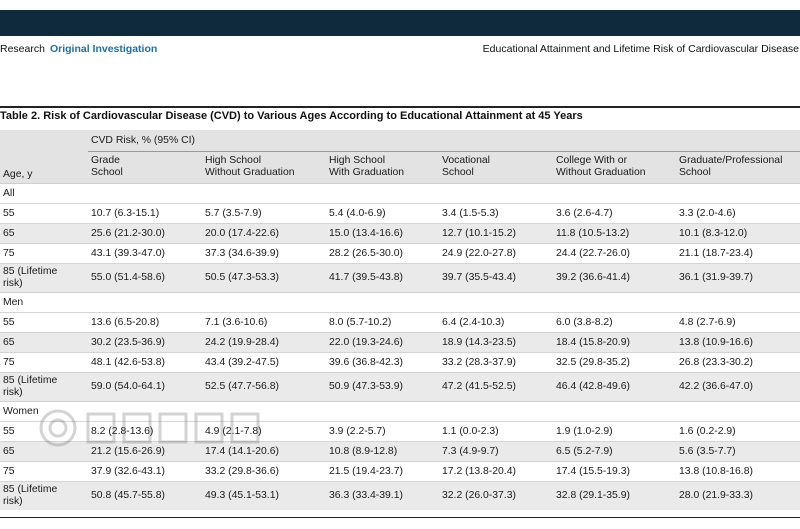  What do you see at coordinates (145, 277) in the screenshot?
I see `risk-value-cell: 55.0 (51.4-58.6)` at bounding box center [145, 277].